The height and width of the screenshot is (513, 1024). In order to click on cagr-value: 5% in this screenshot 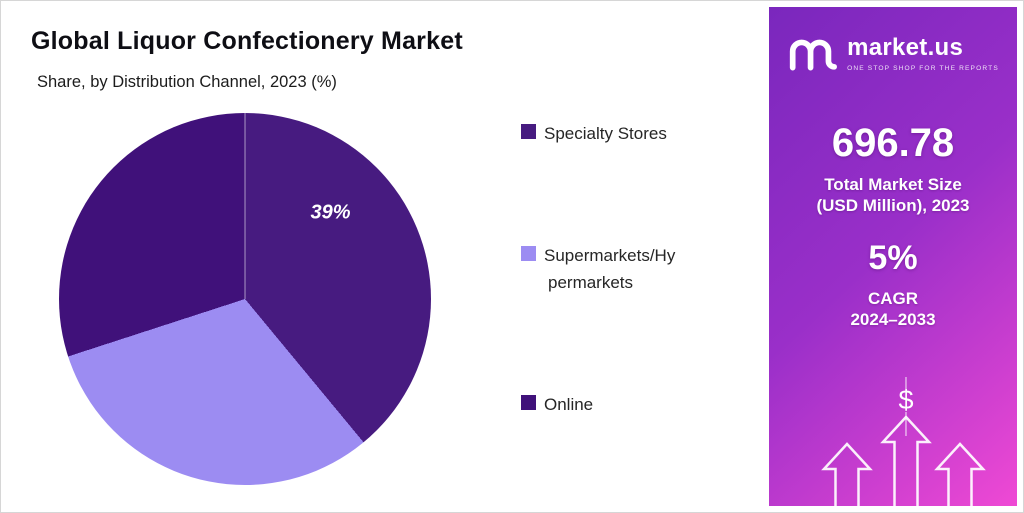, I will do `click(893, 257)`.